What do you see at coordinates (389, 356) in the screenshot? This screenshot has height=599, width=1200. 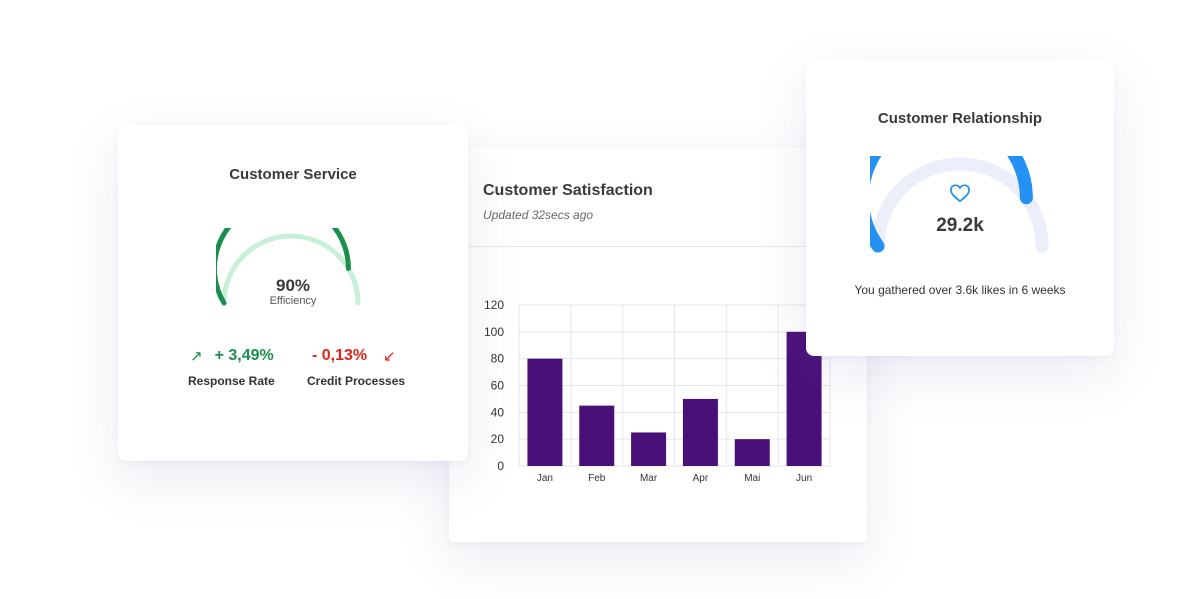 I see `arrow-down-left-icon: ↙` at bounding box center [389, 356].